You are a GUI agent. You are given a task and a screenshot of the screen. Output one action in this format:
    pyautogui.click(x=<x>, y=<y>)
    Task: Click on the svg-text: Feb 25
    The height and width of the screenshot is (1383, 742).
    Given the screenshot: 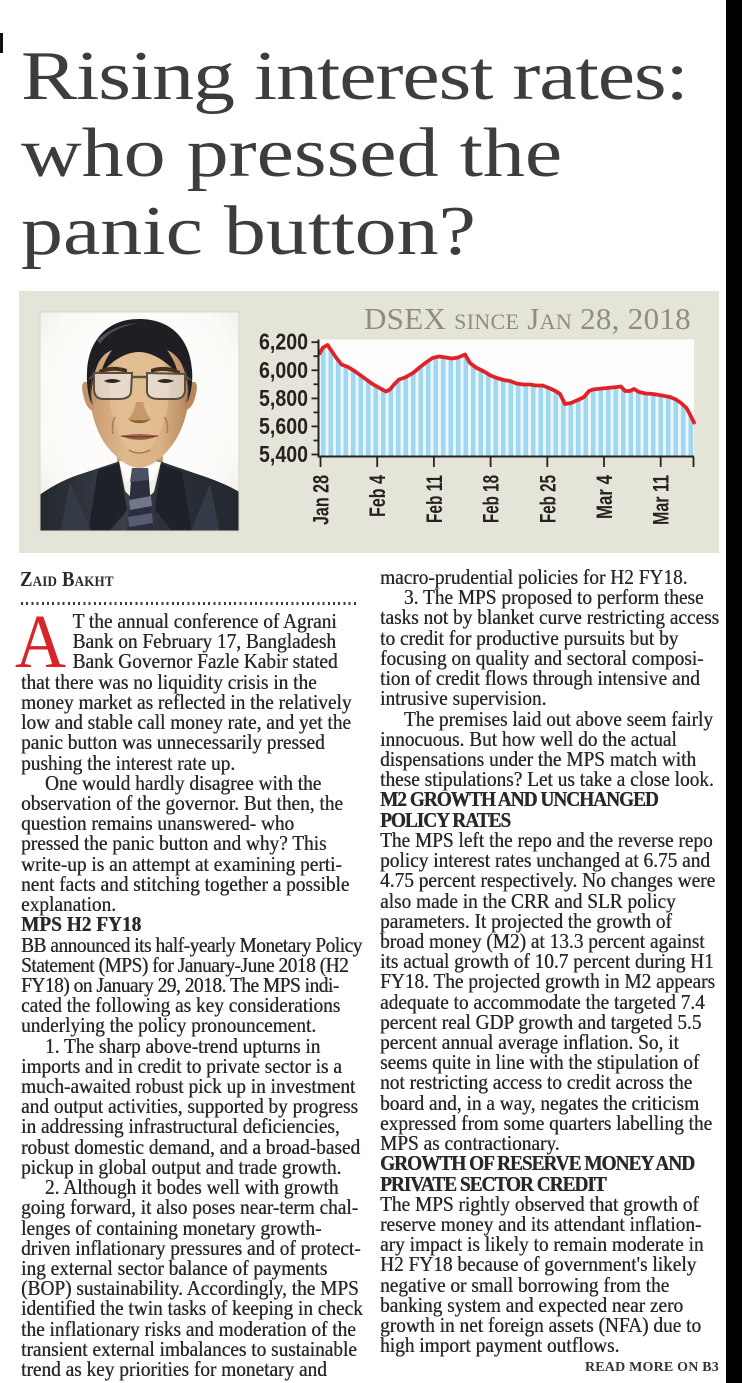 What is the action you would take?
    pyautogui.click(x=547, y=499)
    